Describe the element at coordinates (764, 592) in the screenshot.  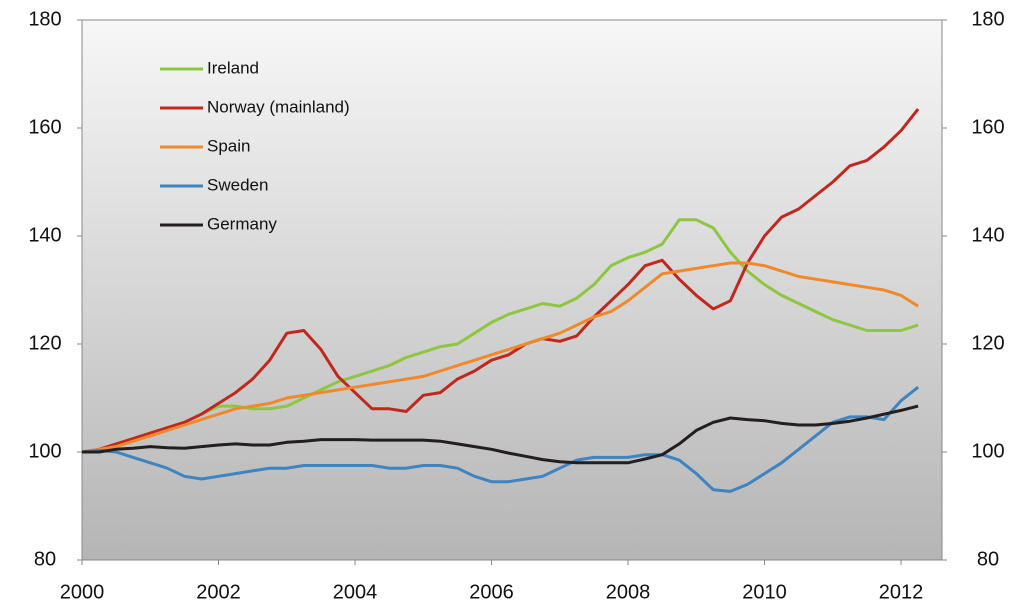
I see `x-tick-label: 2010` at that location.